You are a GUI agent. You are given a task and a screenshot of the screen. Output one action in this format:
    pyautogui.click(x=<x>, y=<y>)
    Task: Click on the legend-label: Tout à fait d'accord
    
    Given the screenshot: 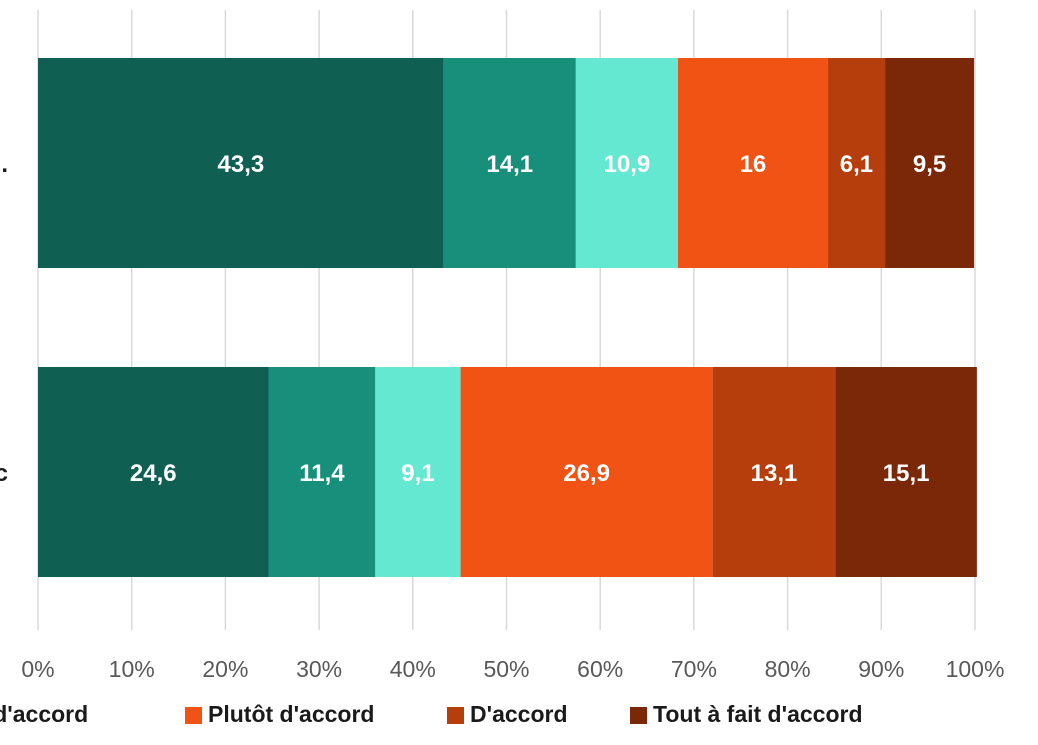 What is the action you would take?
    pyautogui.click(x=758, y=714)
    